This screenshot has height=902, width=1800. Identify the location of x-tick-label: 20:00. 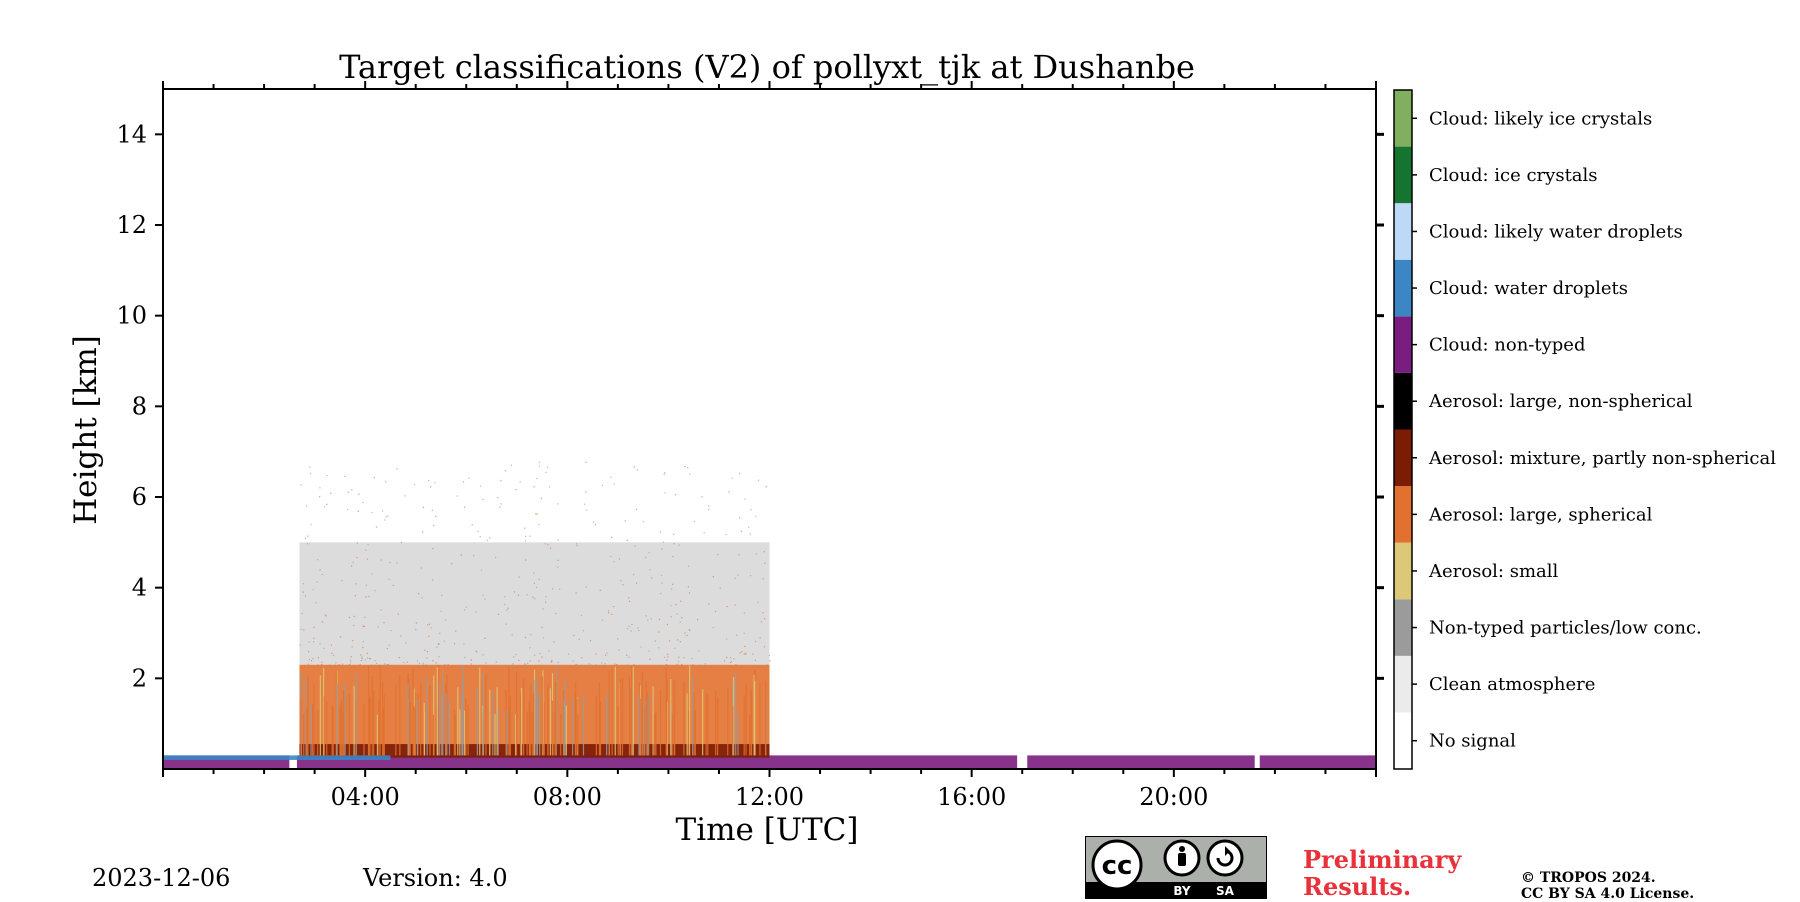
(1173, 797).